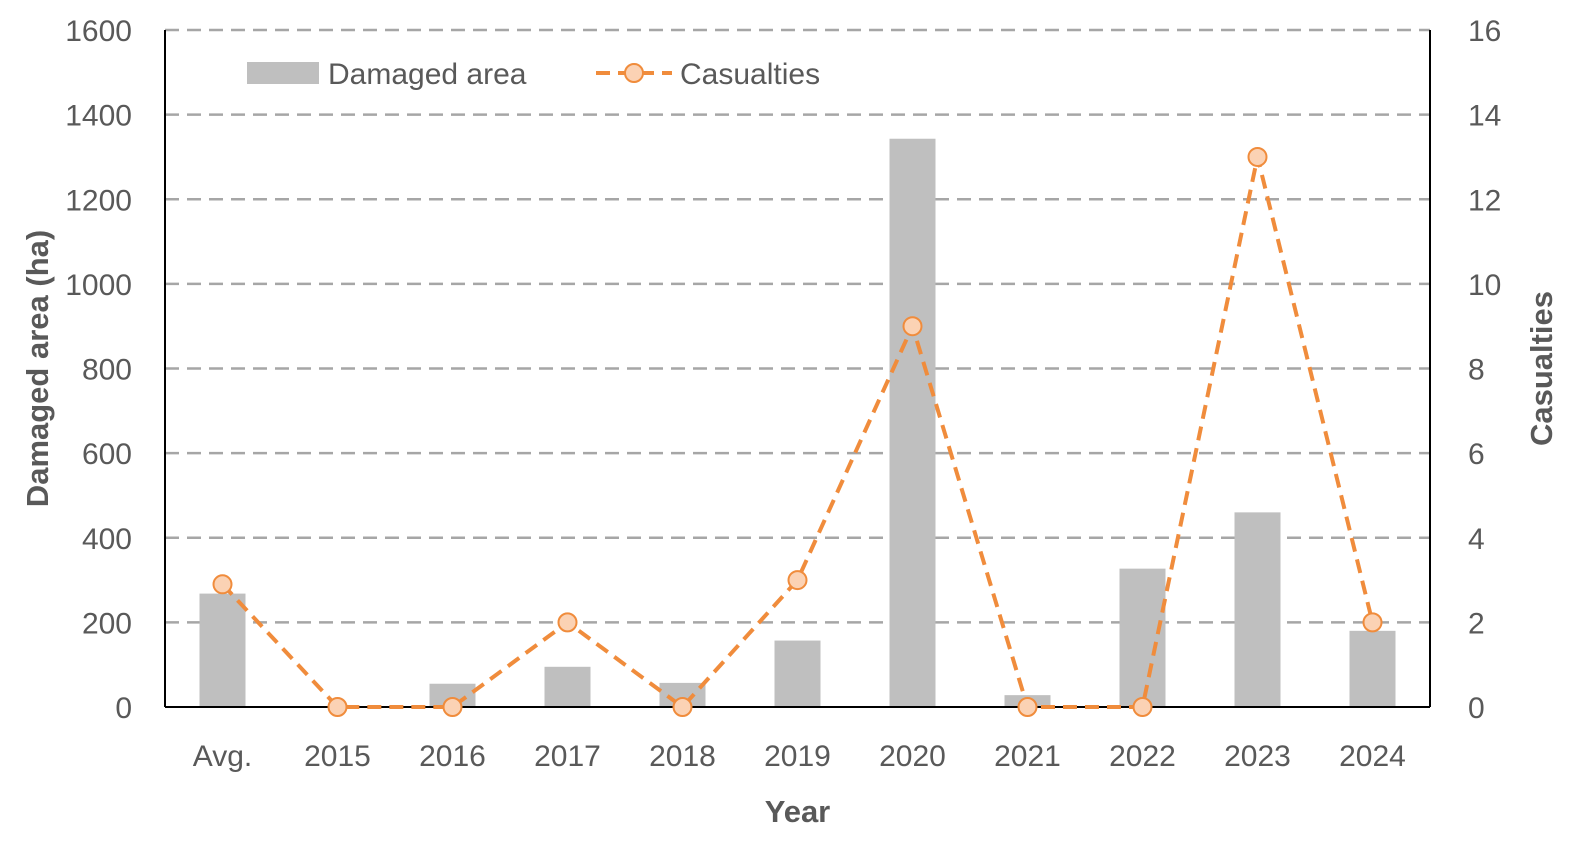 Image resolution: width=1595 pixels, height=850 pixels. I want to click on y-tick-label-left: 1400, so click(98, 116).